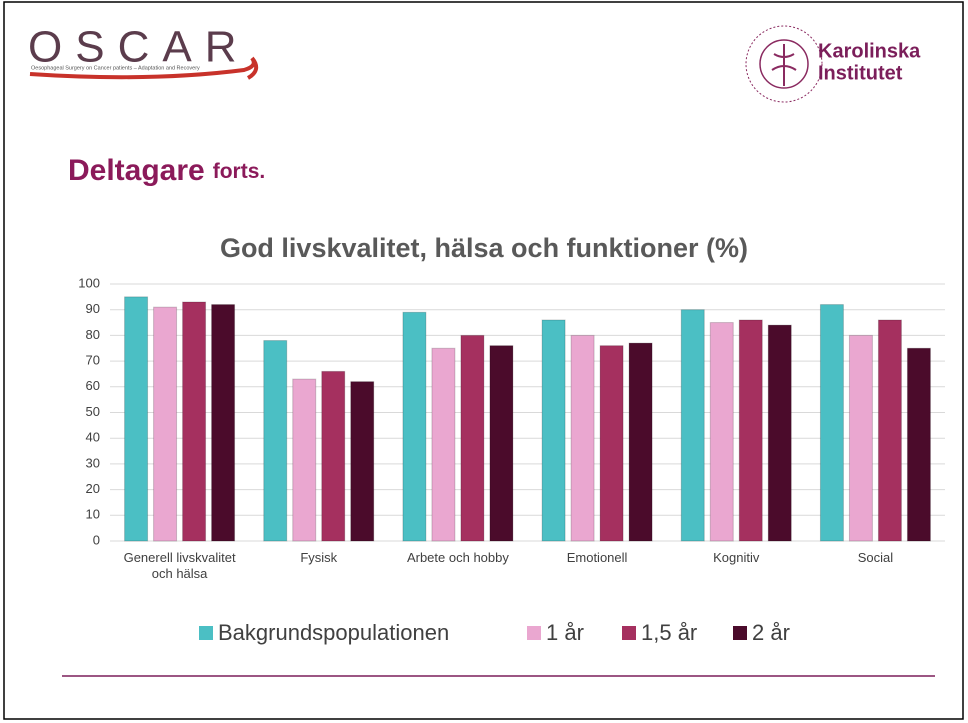  What do you see at coordinates (669, 632) in the screenshot?
I see `legend-label: 1,5 år` at bounding box center [669, 632].